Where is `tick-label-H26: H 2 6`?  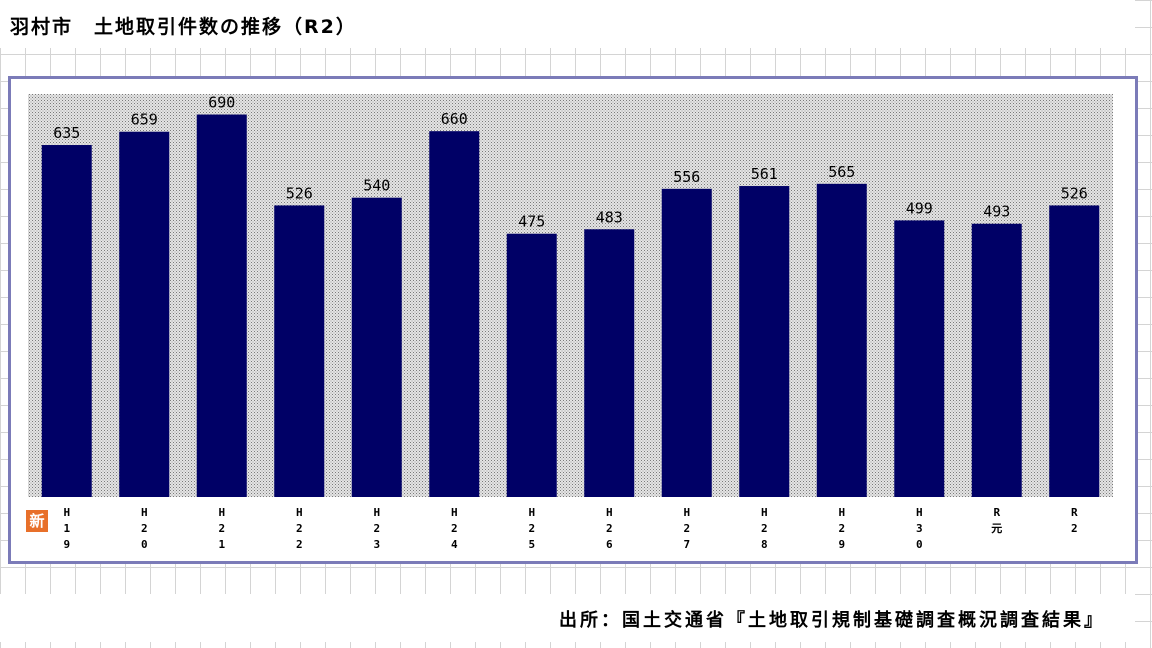
tick-label-H26: H 2 6 is located at coordinates (609, 528).